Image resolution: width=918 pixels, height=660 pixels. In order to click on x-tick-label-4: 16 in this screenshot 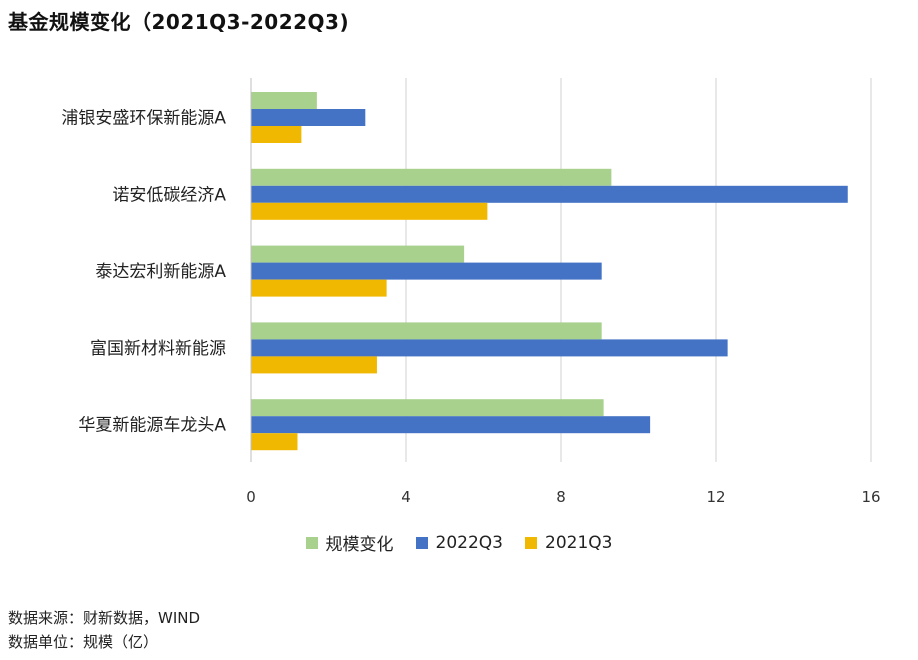, I will do `click(870, 497)`.